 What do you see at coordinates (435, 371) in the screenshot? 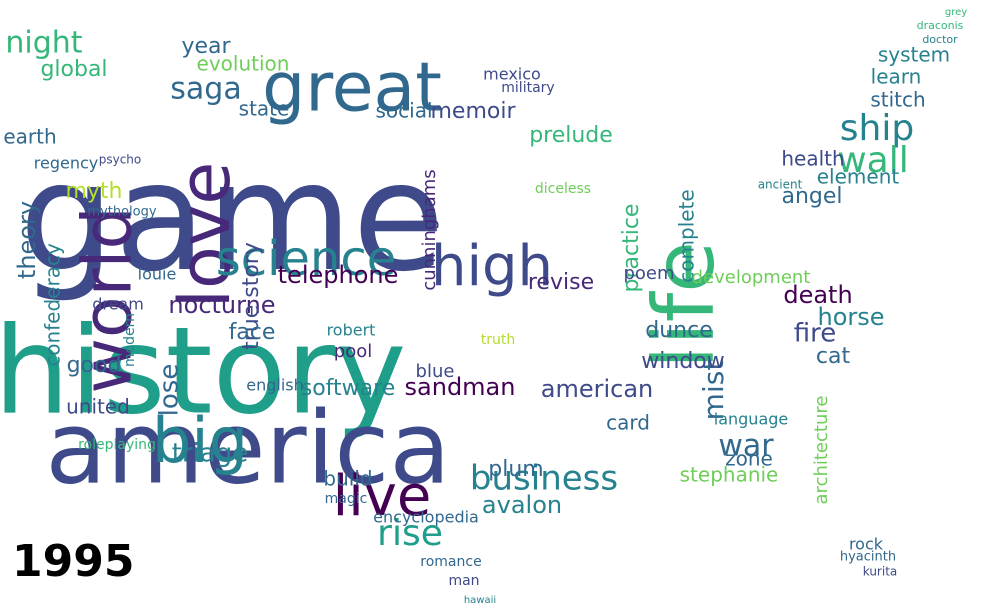
I see `cloud-word: blue` at bounding box center [435, 371].